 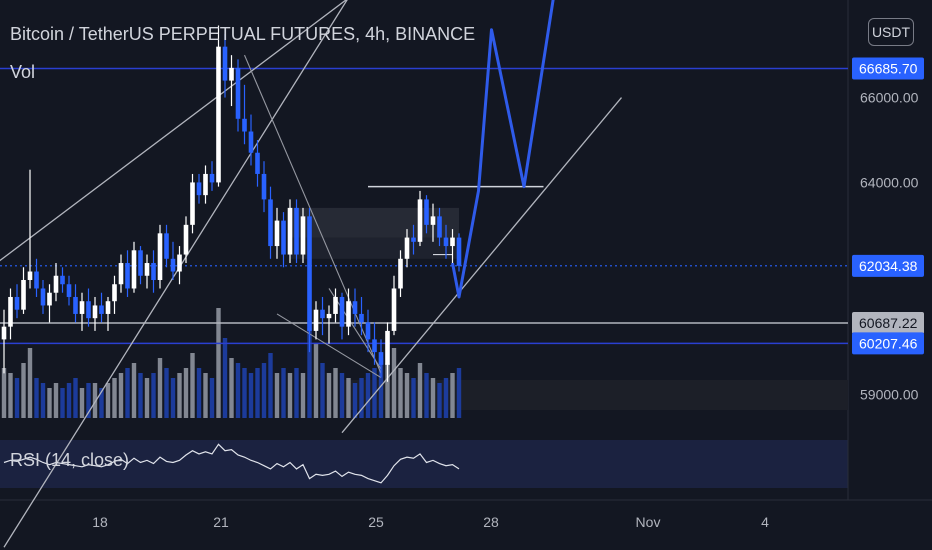 What do you see at coordinates (100, 522) in the screenshot?
I see `x-tick-label: 18` at bounding box center [100, 522].